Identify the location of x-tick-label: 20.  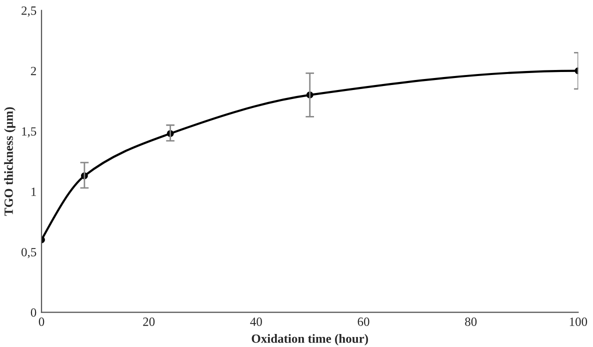
(149, 322).